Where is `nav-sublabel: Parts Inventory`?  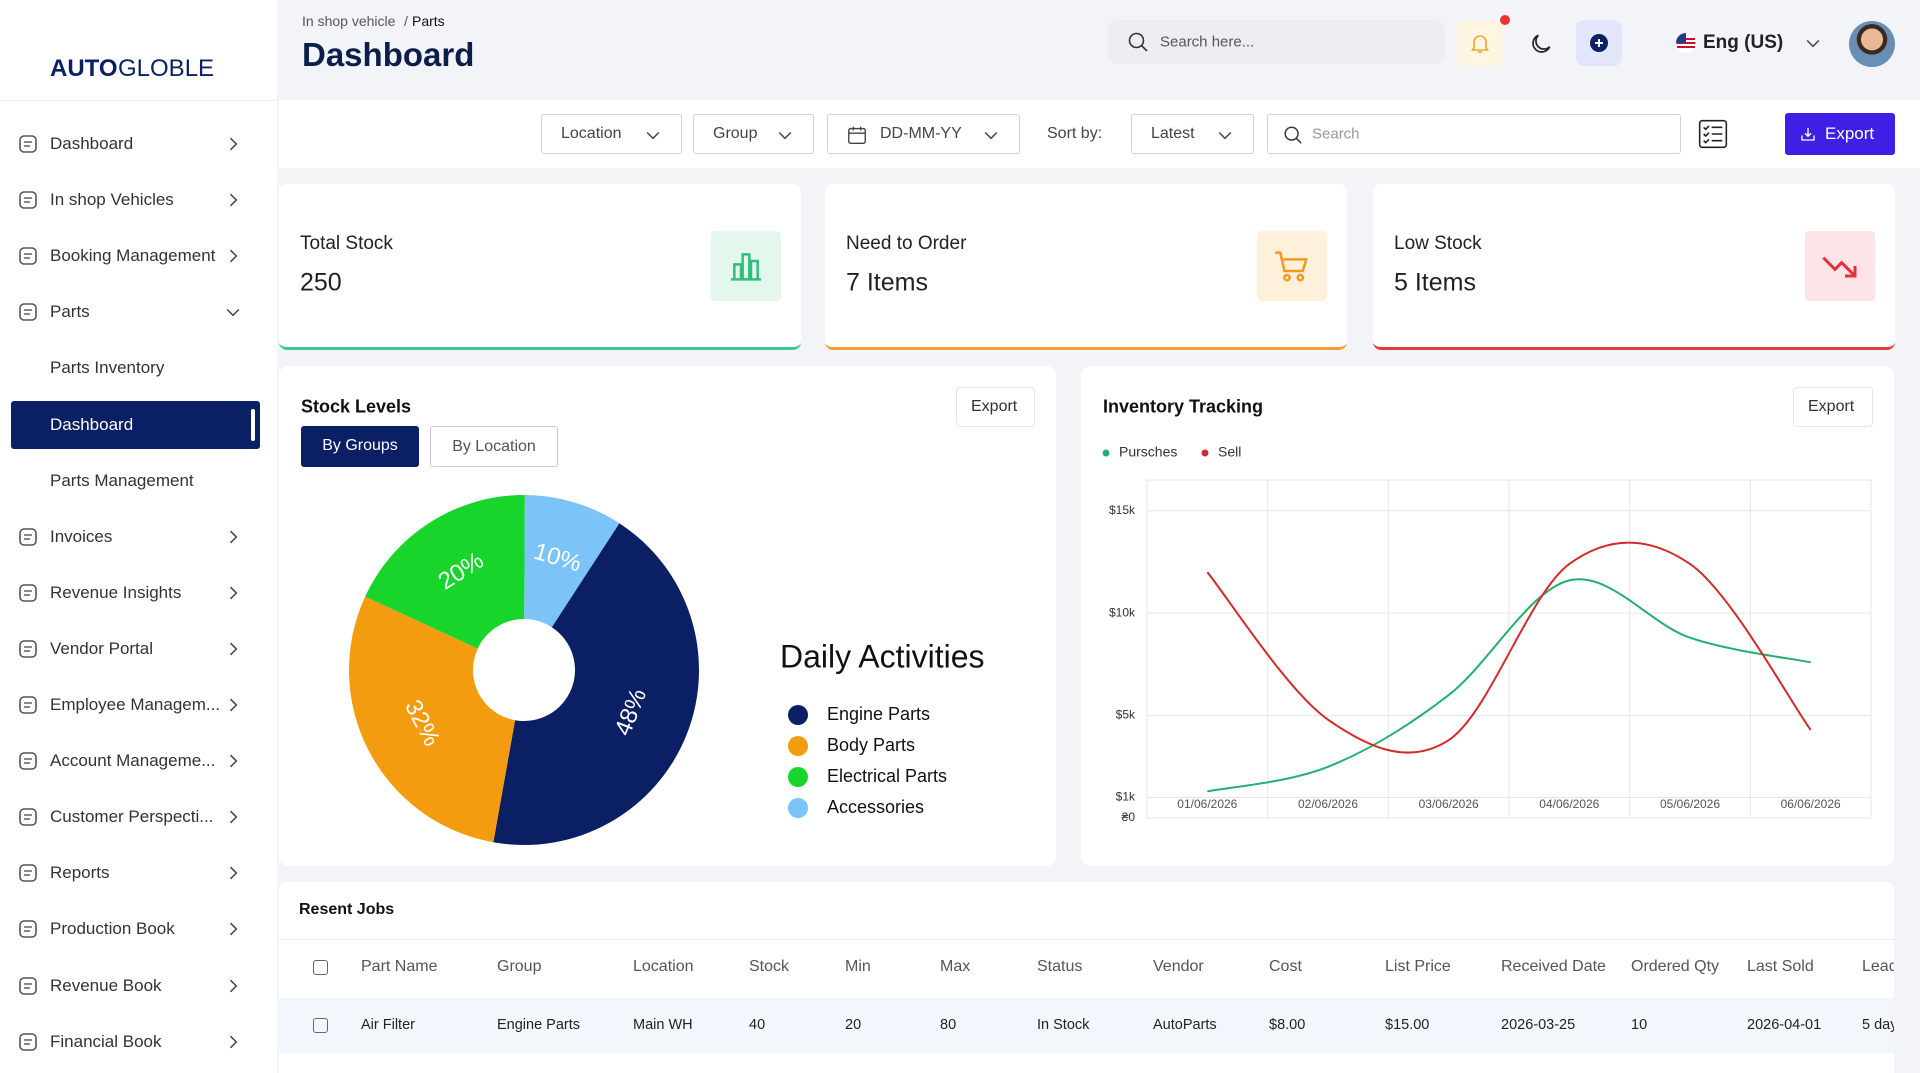 nav-sublabel: Parts Inventory is located at coordinates (107, 368).